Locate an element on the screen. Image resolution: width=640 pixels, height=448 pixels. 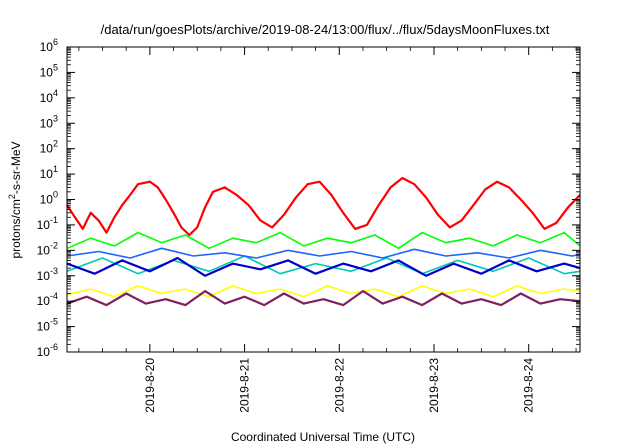
y-tick-label: 10² is located at coordinates (49, 147).